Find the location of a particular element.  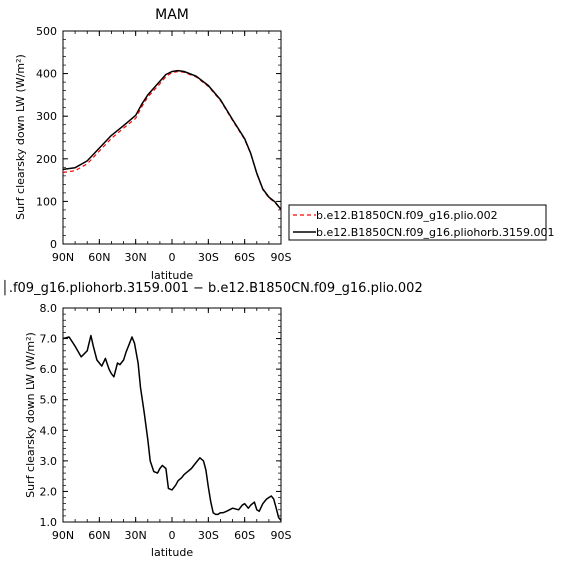

top-x-tick-label: 0 is located at coordinates (172, 257).